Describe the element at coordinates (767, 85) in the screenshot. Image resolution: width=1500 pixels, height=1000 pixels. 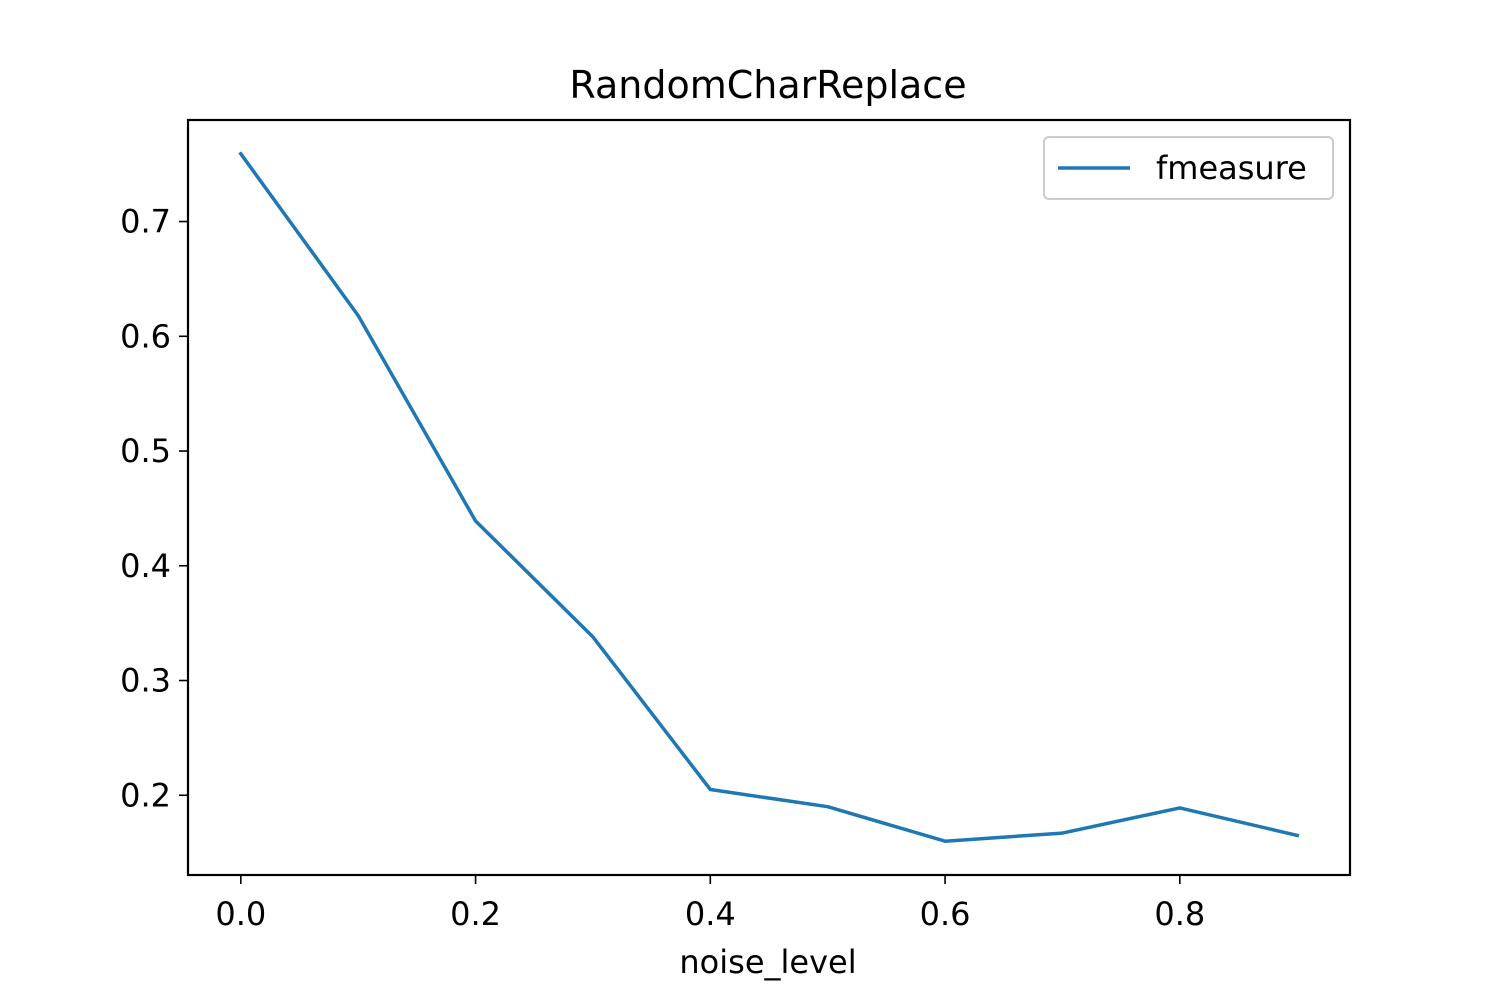
I see `chart-title: RandomCharReplace` at that location.